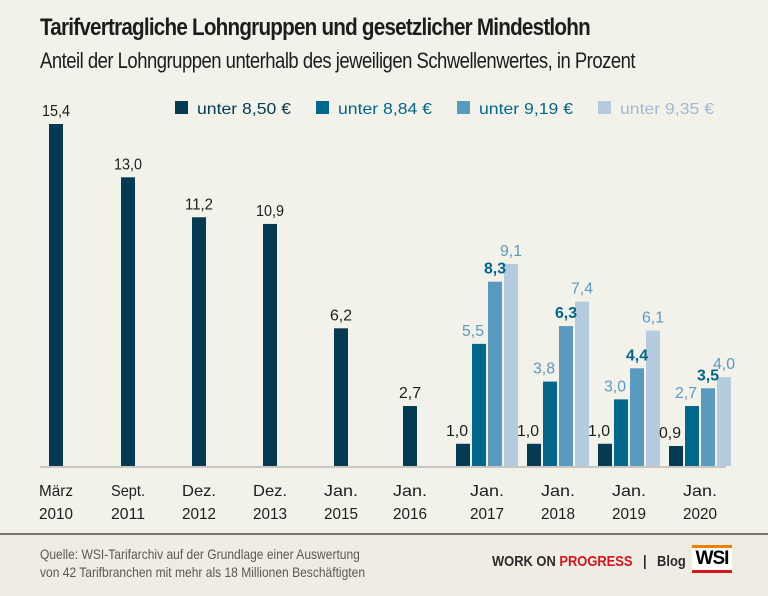  What do you see at coordinates (56, 491) in the screenshot?
I see `x-tick-label-1-1: März` at bounding box center [56, 491].